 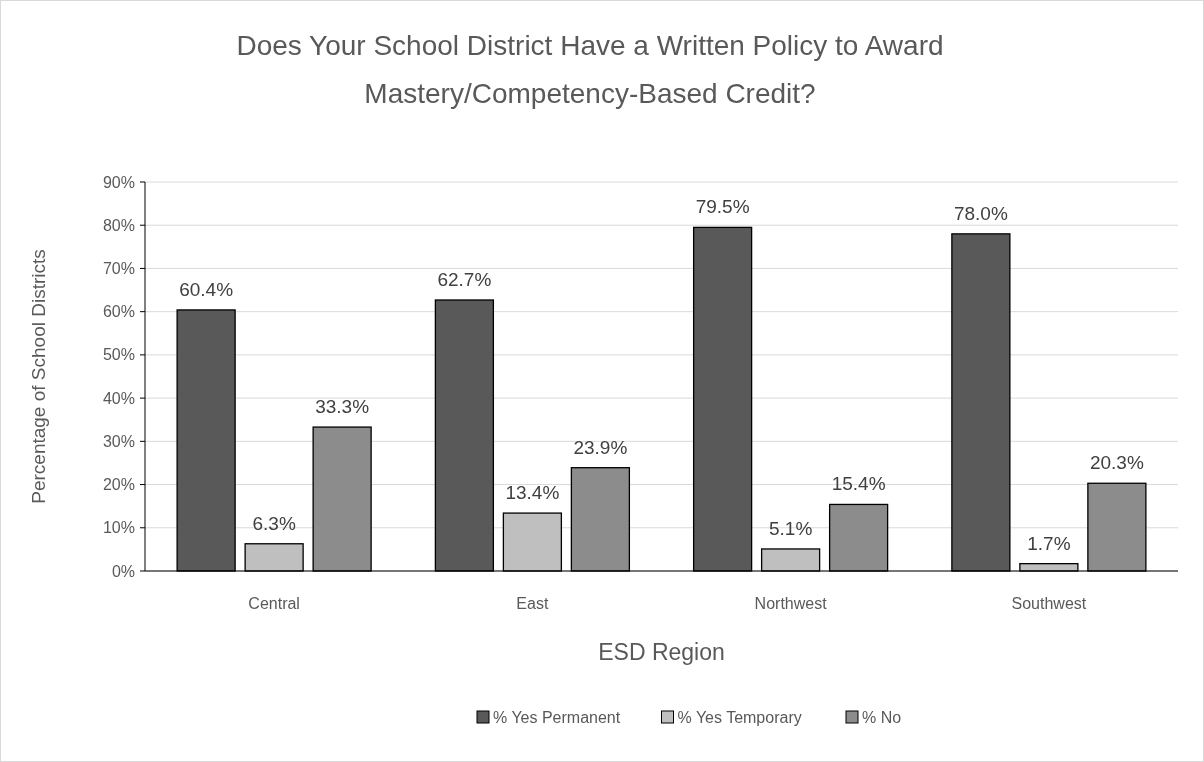 I want to click on data-label: 78.0%, so click(x=980, y=213).